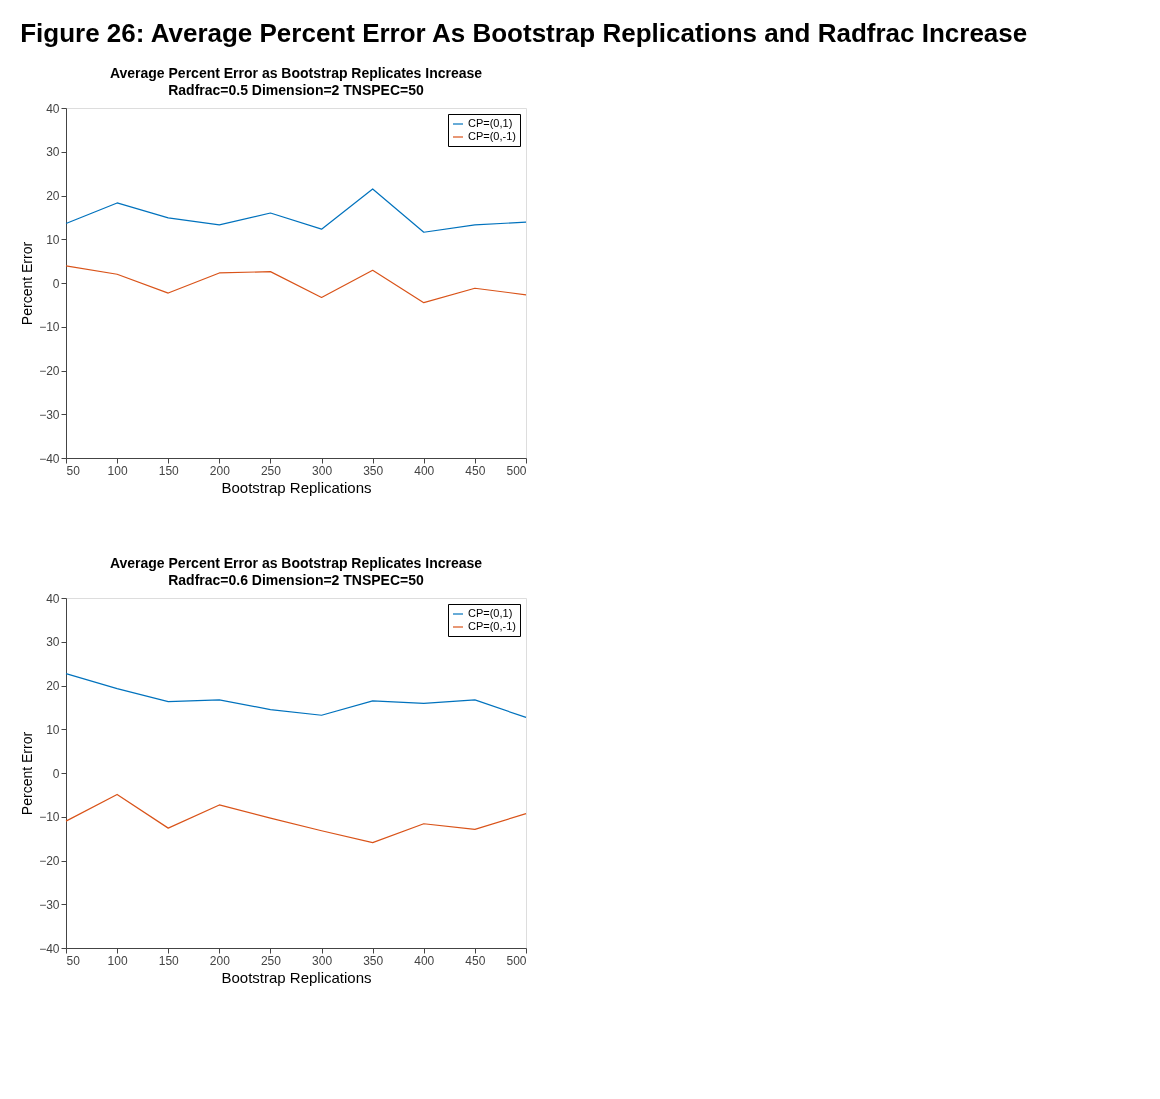  I want to click on chart-subtitle: Radfrac=0.6 Dimension=2 TNSPEC=50, so click(296, 580).